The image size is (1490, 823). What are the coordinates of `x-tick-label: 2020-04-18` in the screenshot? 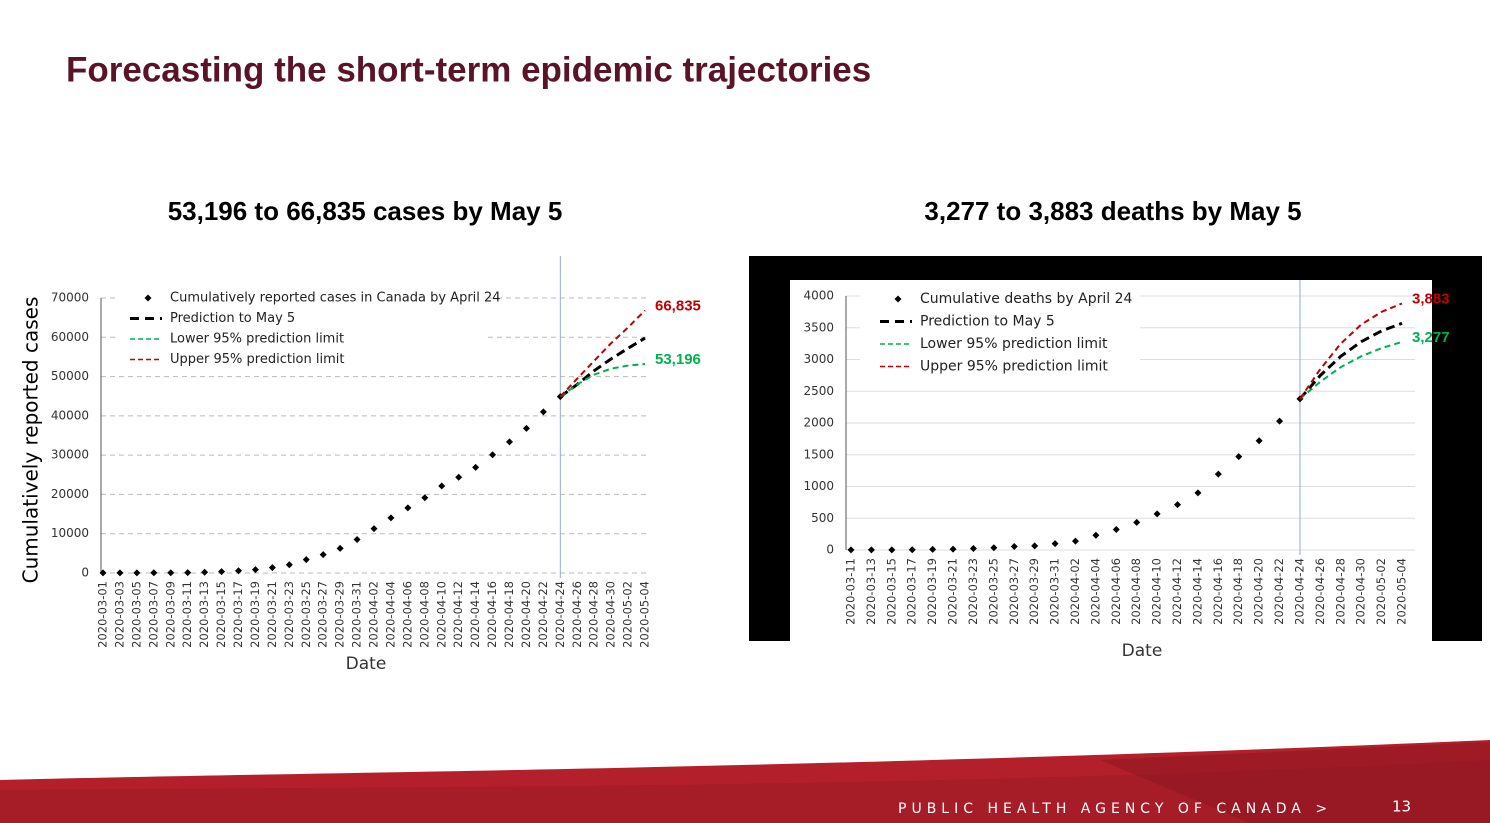 It's located at (1238, 591).